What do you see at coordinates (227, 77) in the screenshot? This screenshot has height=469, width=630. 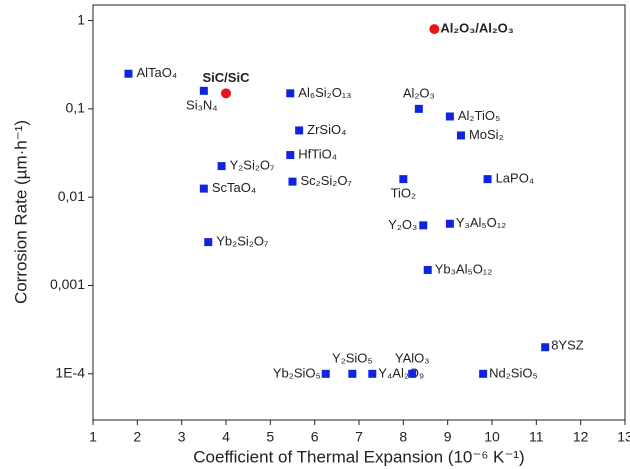 I see `point-label: SiC/SiC` at bounding box center [227, 77].